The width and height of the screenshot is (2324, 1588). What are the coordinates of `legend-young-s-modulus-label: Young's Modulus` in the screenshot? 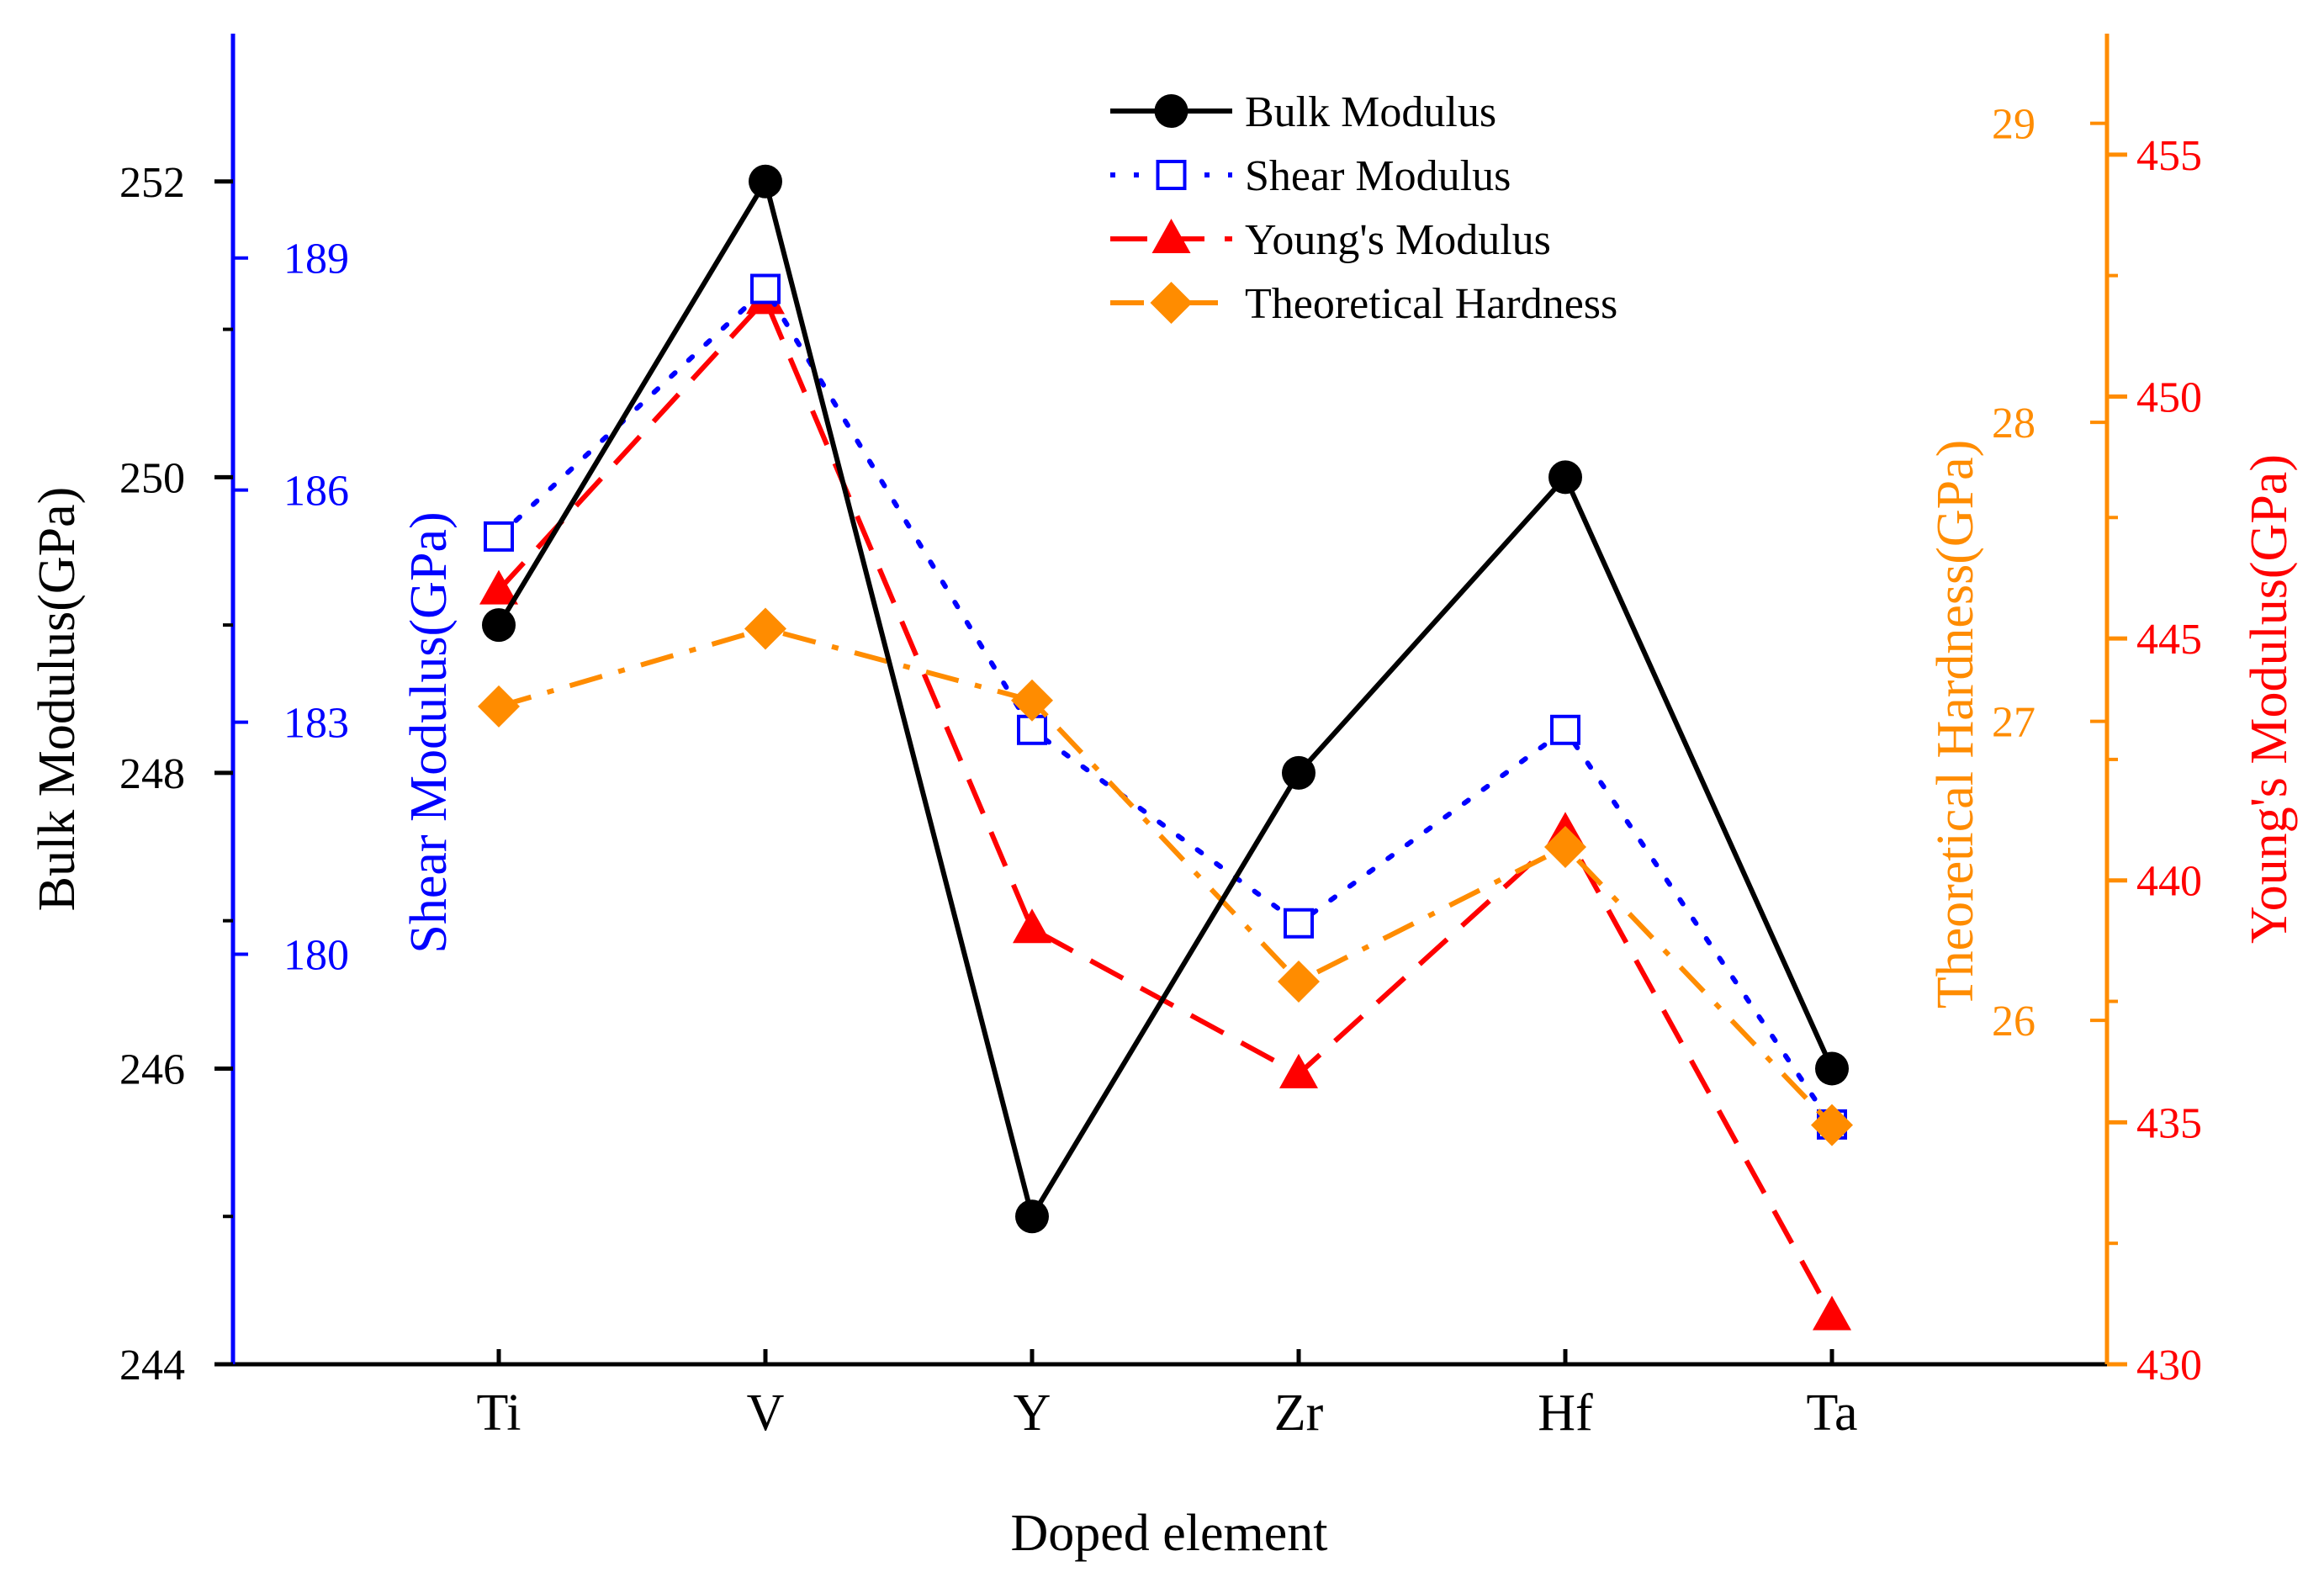 It's located at (1398, 240).